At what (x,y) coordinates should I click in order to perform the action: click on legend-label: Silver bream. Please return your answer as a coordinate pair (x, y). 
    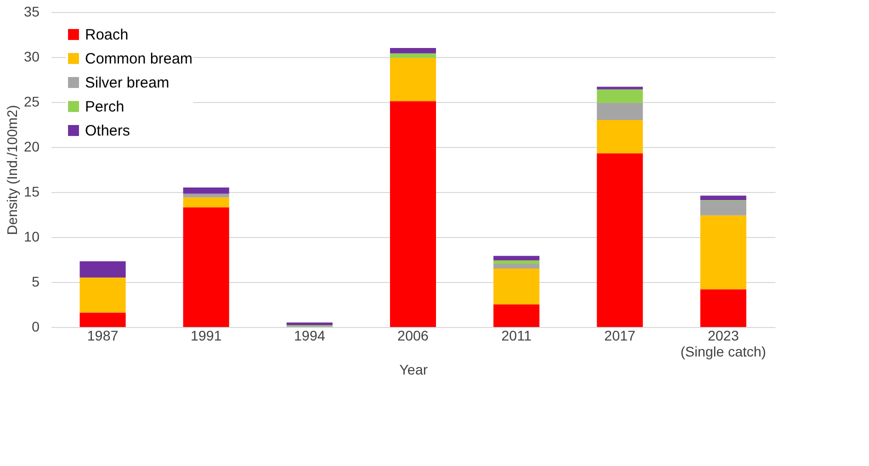
    Looking at the image, I should click on (127, 83).